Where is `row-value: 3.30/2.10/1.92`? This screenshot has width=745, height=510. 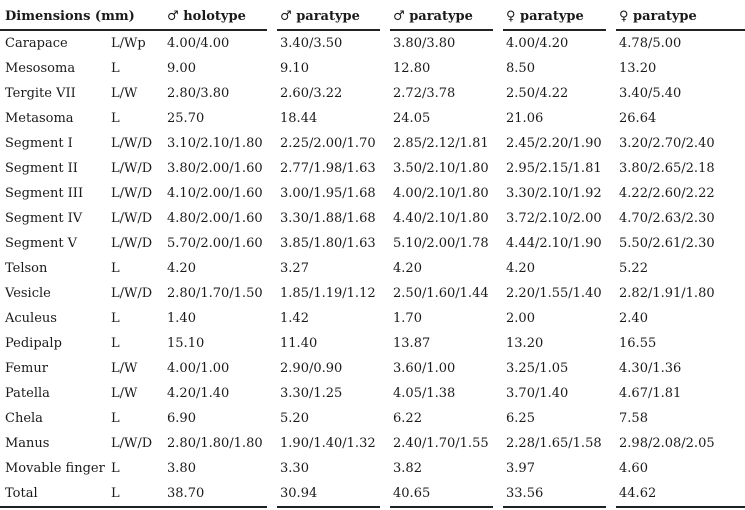 row-value: 3.30/2.10/1.92 is located at coordinates (554, 193).